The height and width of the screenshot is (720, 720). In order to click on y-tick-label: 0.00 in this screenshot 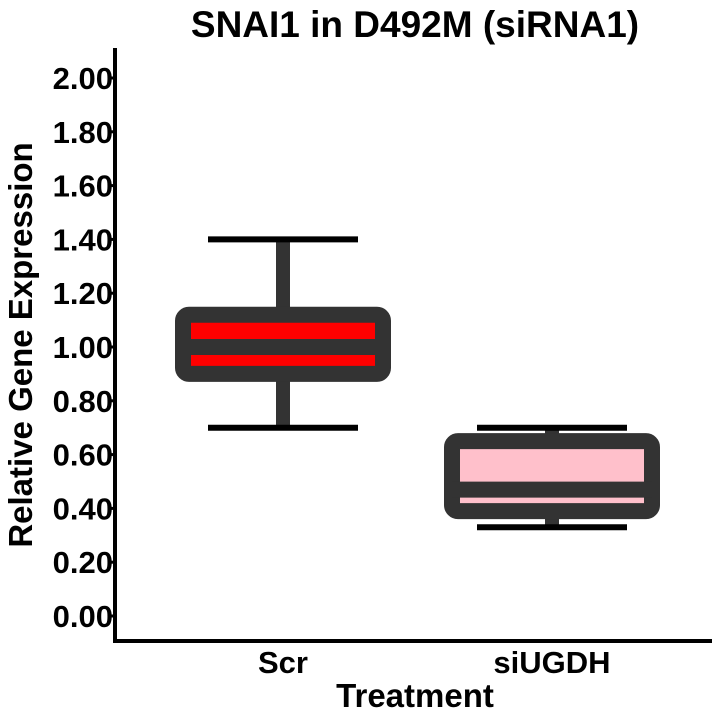, I will do `click(83, 616)`.